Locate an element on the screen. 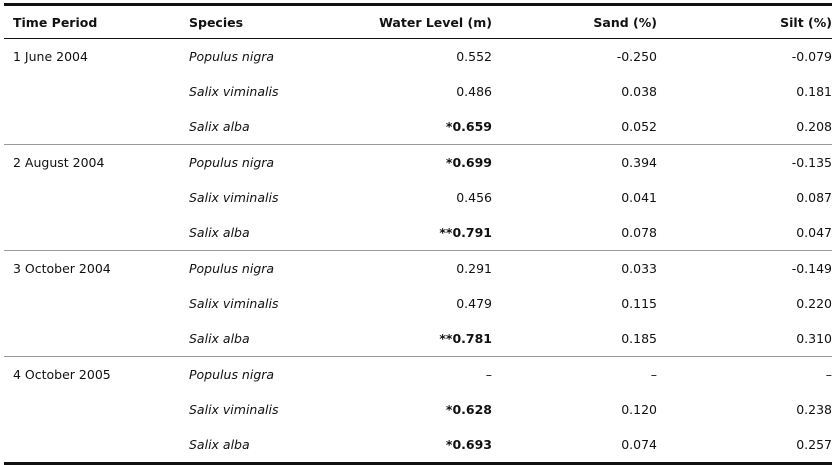 Image resolution: width=837 pixels, height=465 pixels. water-level-value: 0.479 is located at coordinates (474, 303).